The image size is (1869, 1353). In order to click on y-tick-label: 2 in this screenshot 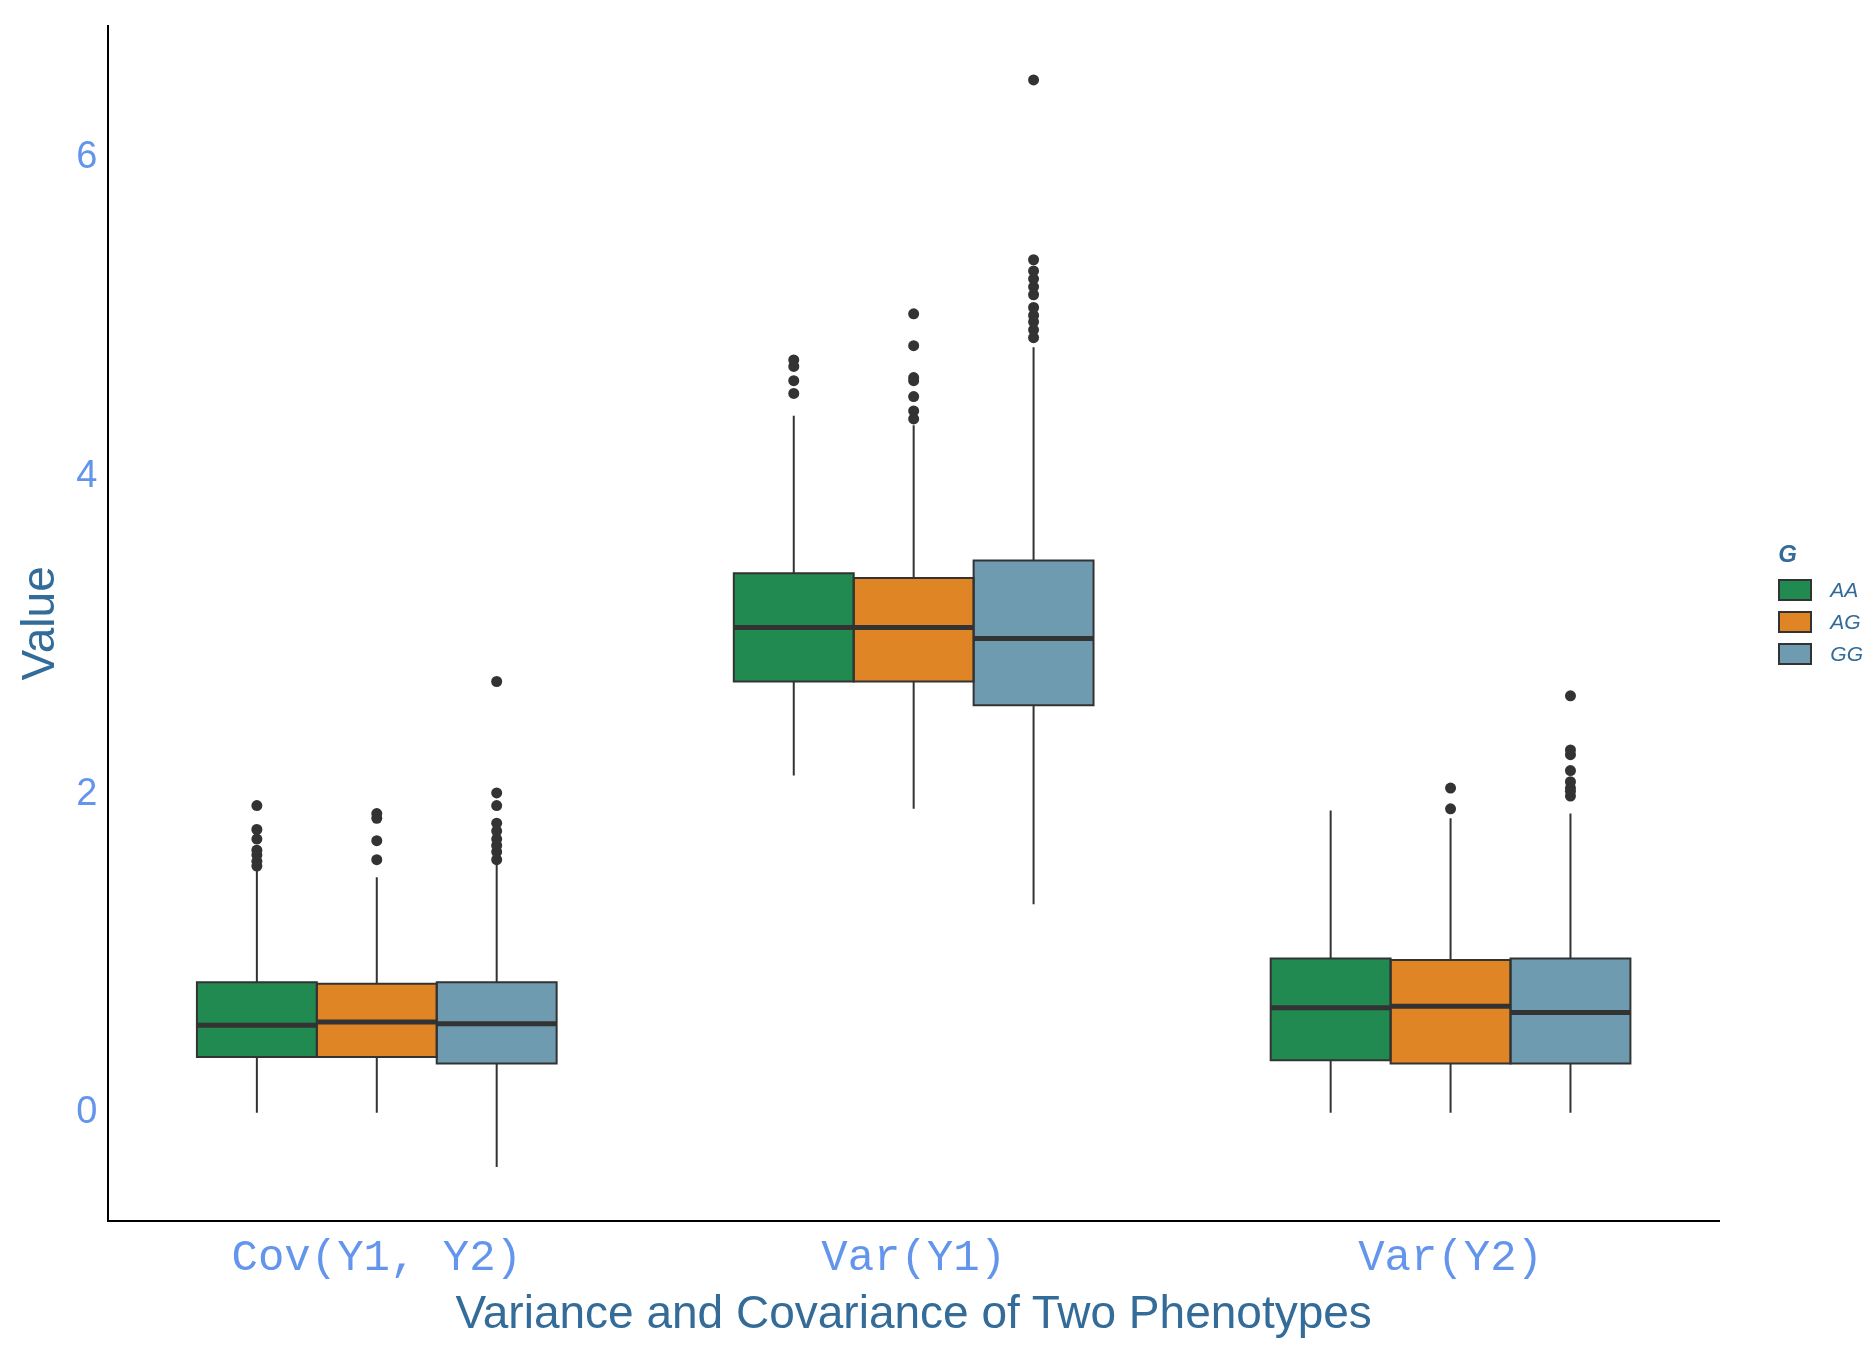, I will do `click(87, 791)`.